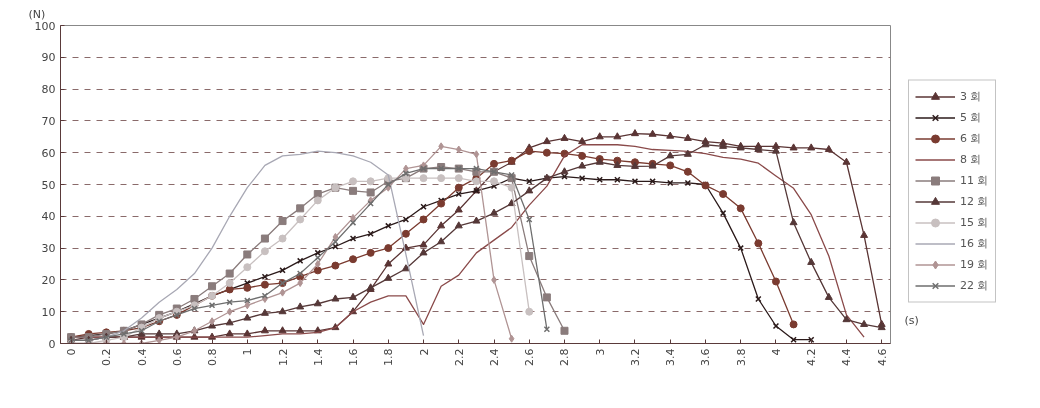  I want to click on x-tick-label: 3, so click(600, 352).